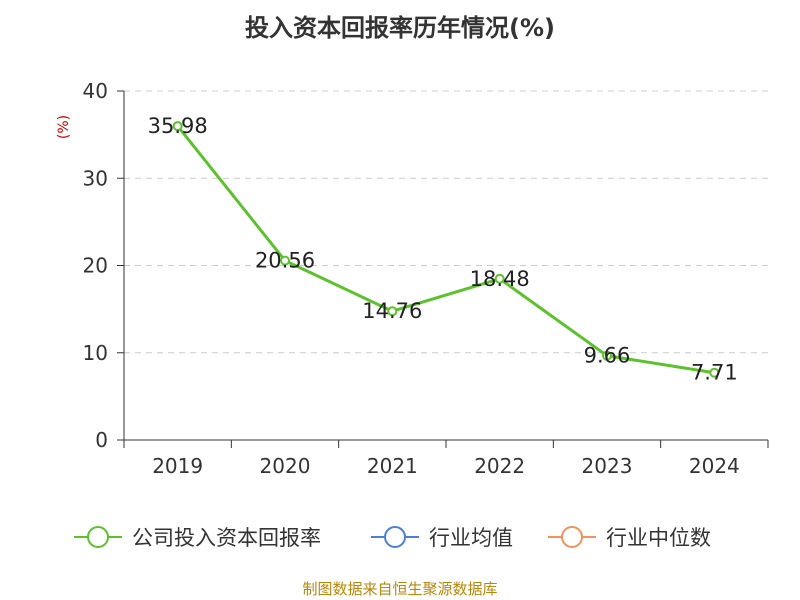 This screenshot has width=800, height=600. Describe the element at coordinates (400, 28) in the screenshot. I see `chart-title: 投入资本回报率历年情况(%)` at that location.